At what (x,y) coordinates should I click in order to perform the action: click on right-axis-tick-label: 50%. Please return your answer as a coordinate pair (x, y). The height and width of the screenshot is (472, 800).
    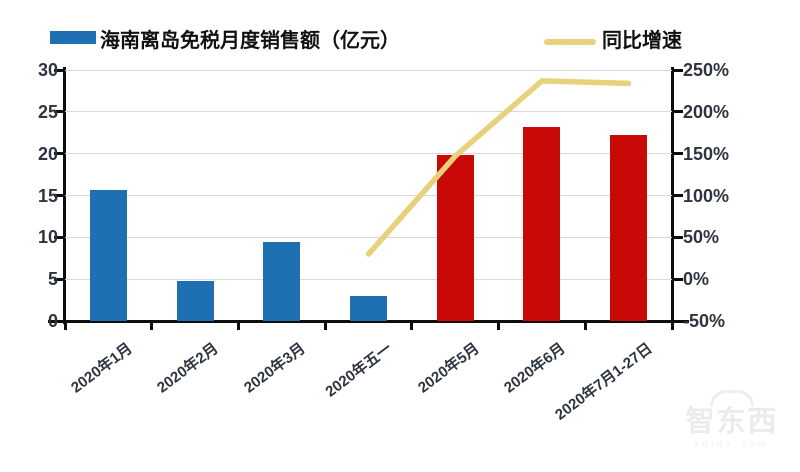
    Looking at the image, I should click on (701, 237).